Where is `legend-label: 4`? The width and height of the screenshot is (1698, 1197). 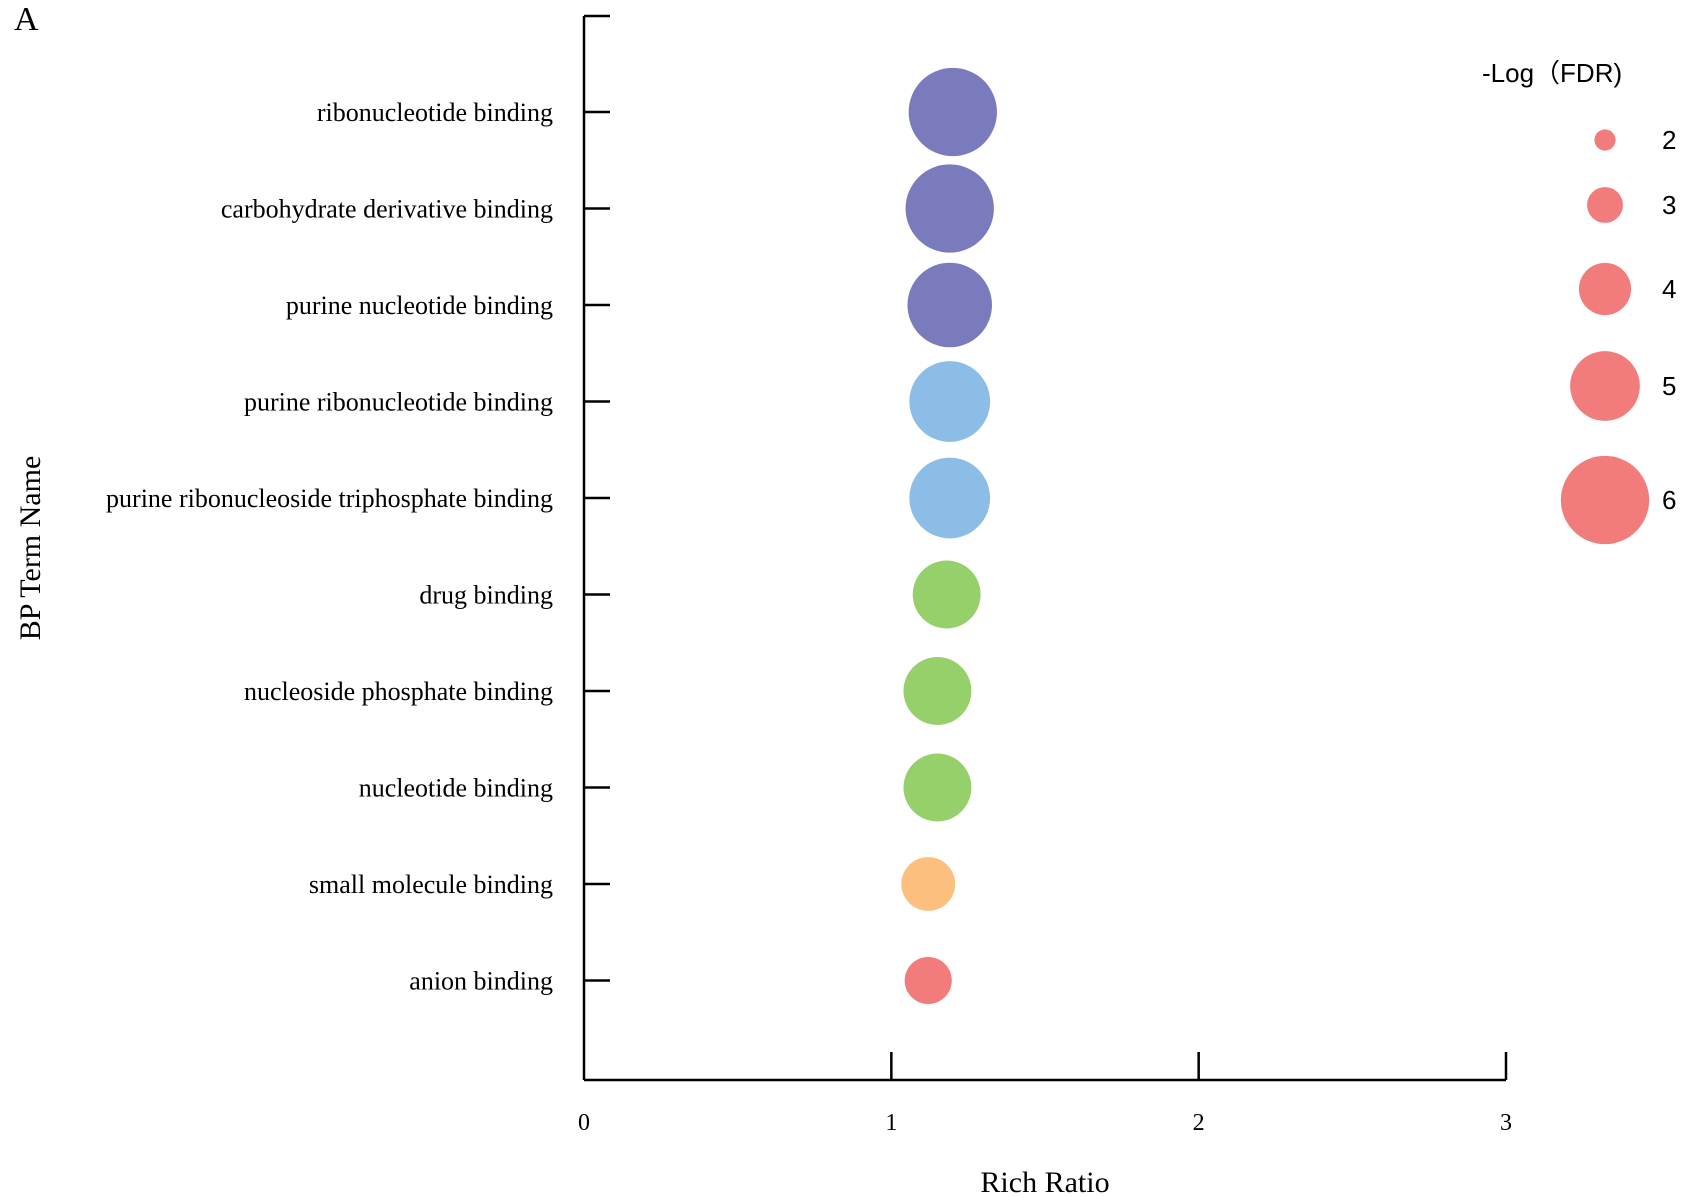
legend-label: 4 is located at coordinates (1669, 289).